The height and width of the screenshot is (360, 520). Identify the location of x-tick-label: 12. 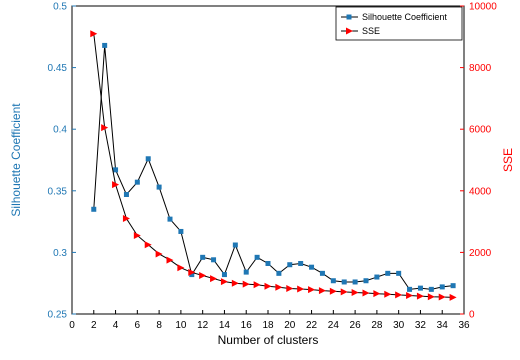
(203, 325).